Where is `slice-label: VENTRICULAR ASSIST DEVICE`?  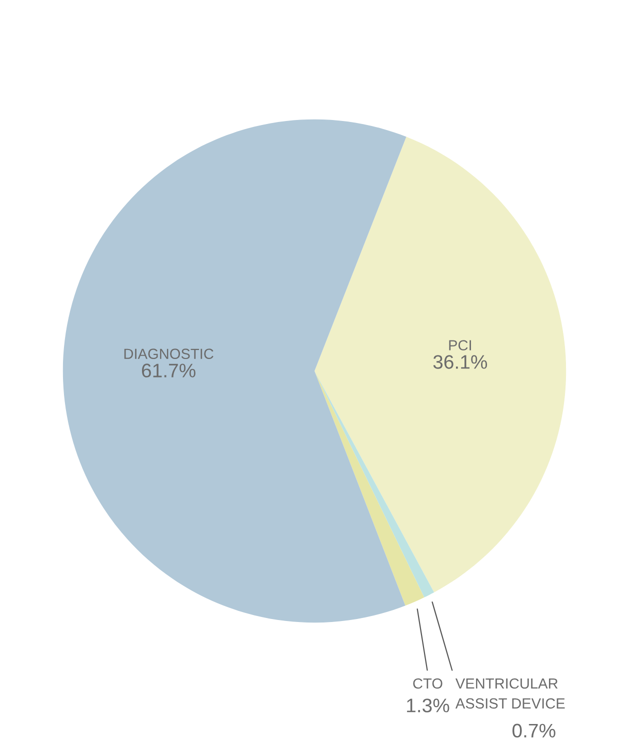
slice-label: VENTRICULAR ASSIST DEVICE is located at coordinates (510, 693).